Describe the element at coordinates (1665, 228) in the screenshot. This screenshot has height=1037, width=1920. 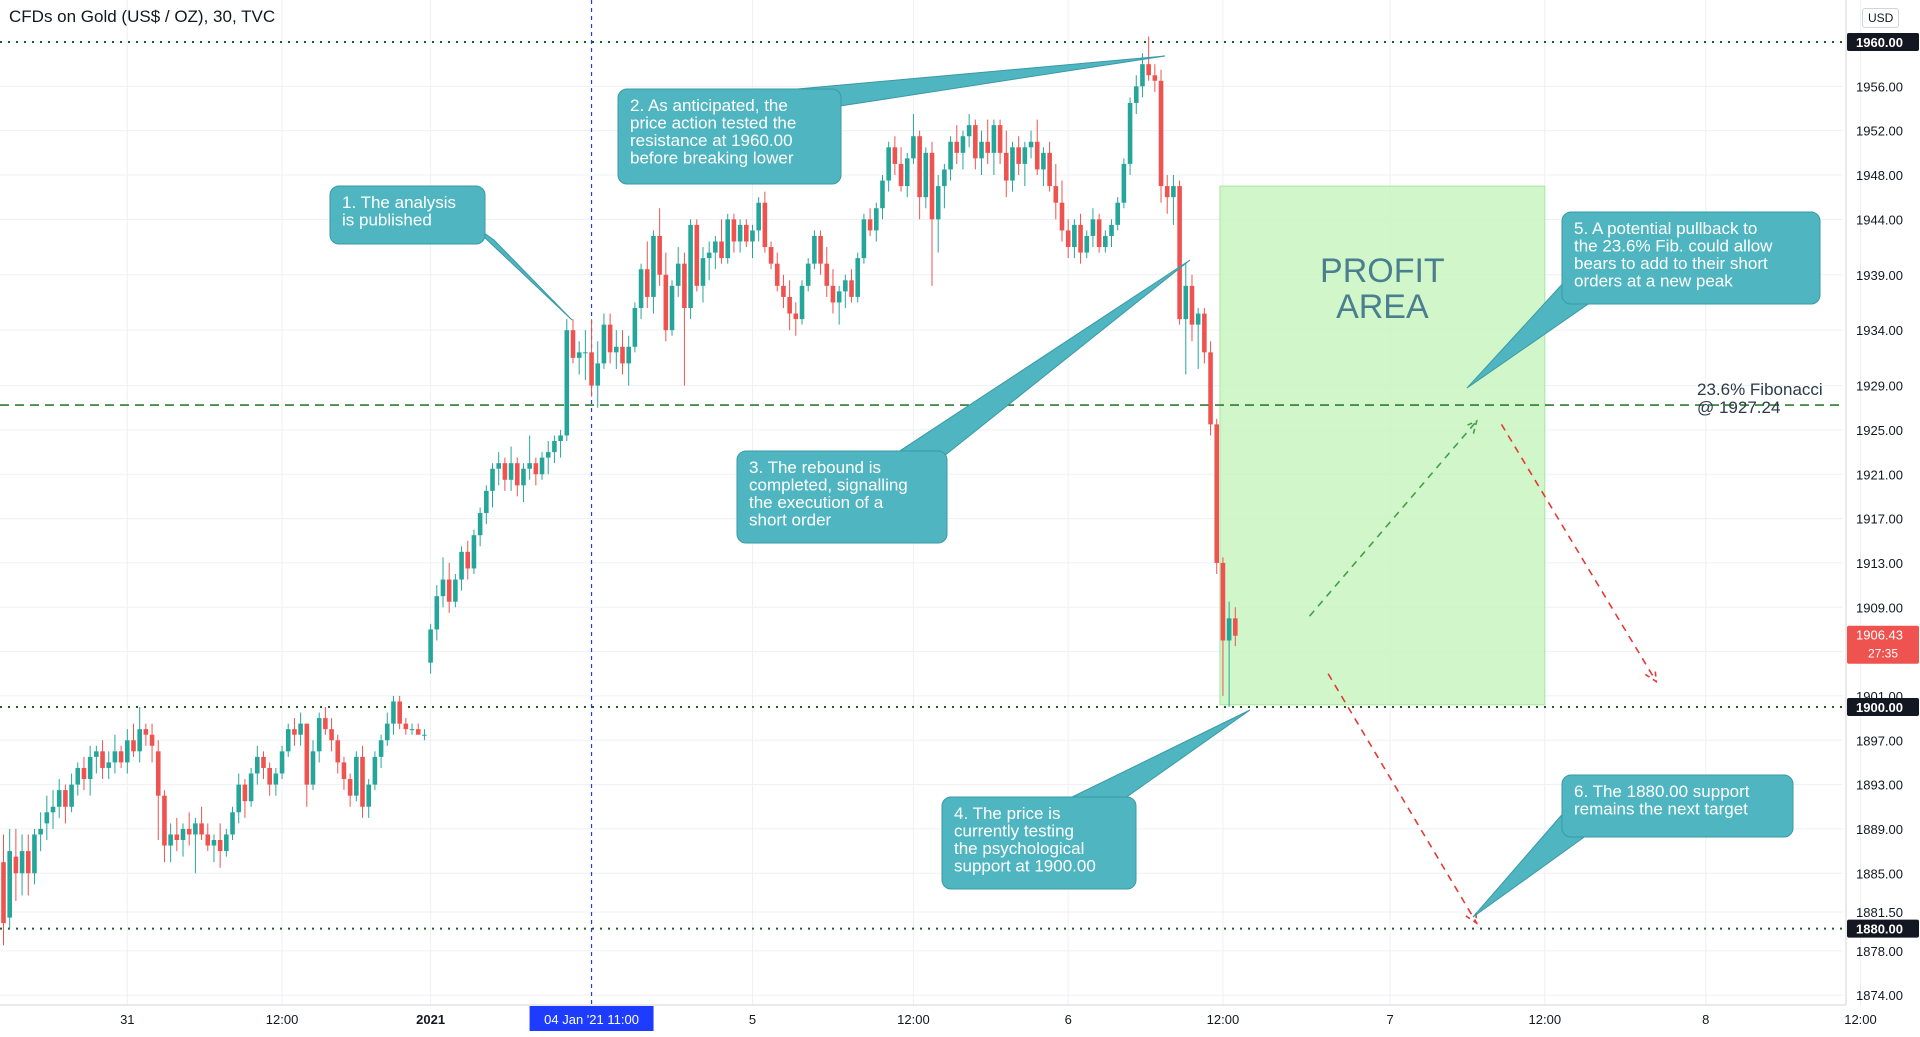
I see `callout-text-line: 5. A potential pullback to` at that location.